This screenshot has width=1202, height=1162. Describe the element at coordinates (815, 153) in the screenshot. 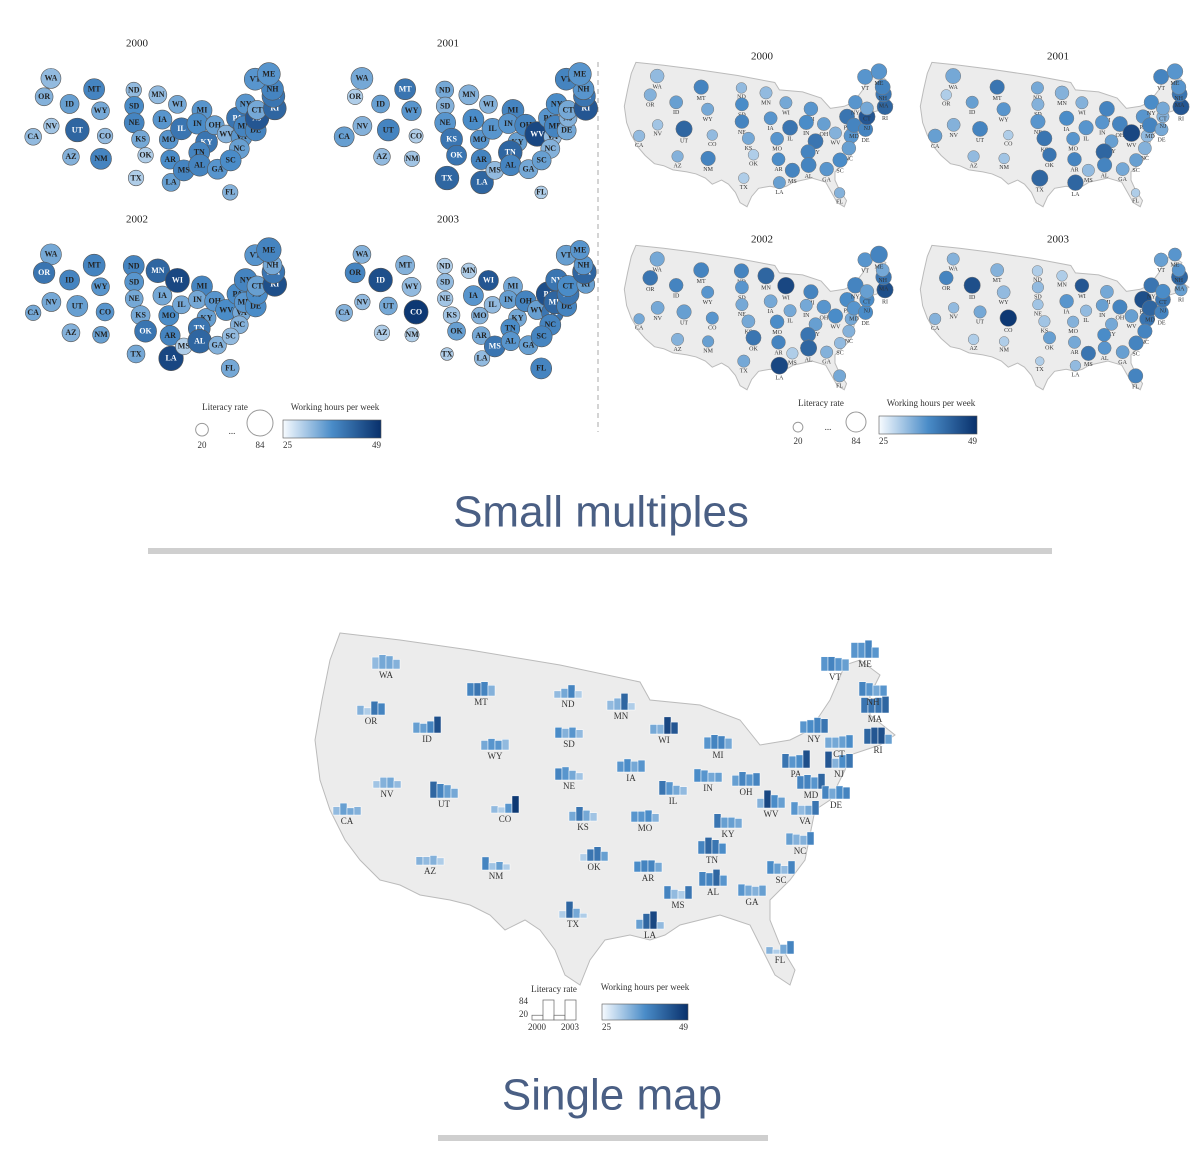

I see `state-label: KY` at that location.